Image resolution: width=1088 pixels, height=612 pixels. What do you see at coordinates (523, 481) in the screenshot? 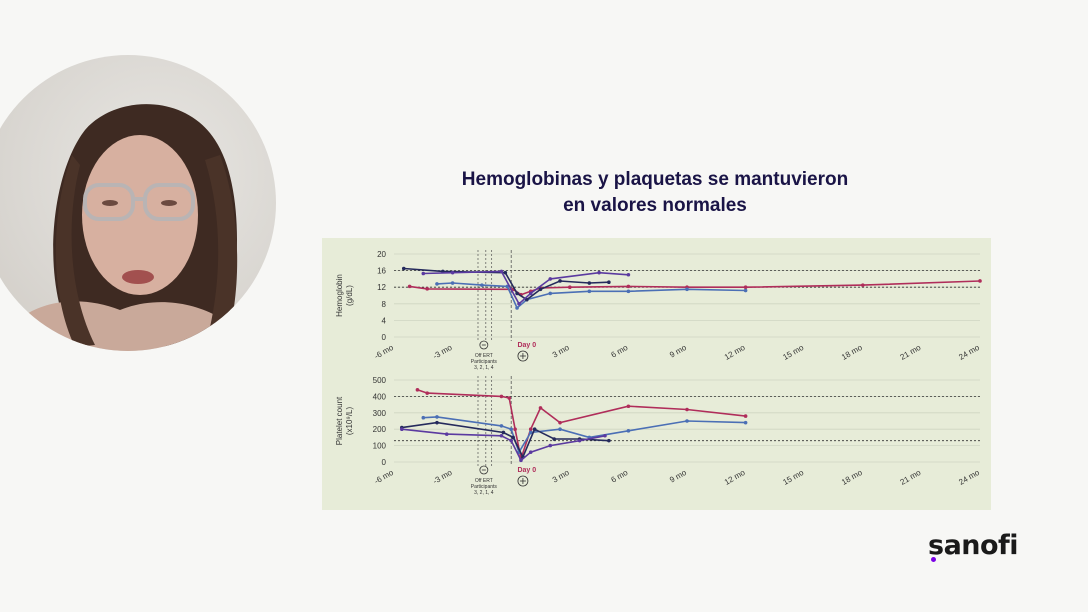
I see `plus-circle-icon` at bounding box center [523, 481].